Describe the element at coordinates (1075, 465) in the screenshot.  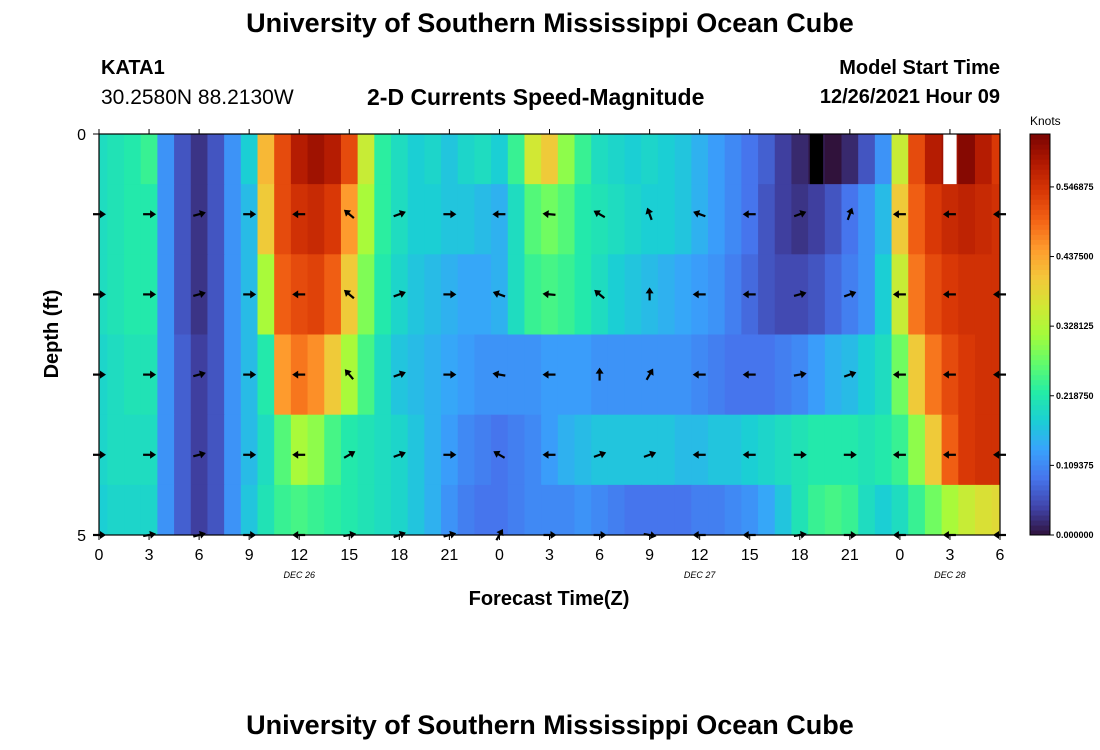
I see `colorbar-tick-label: 0.109375` at that location.